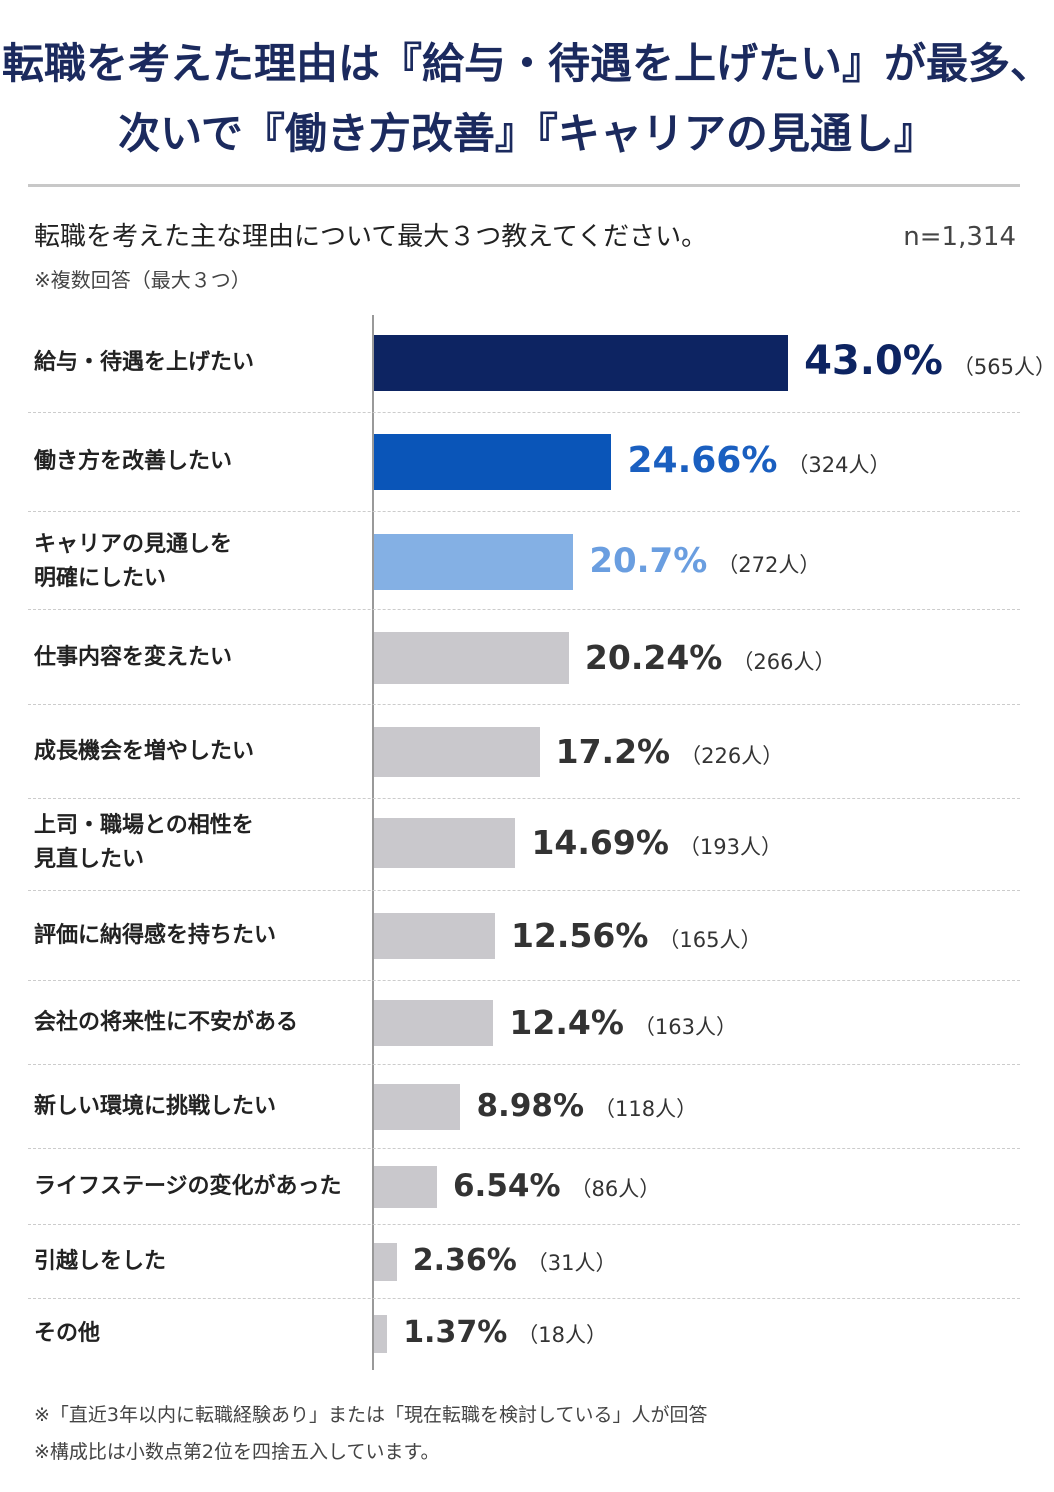  Describe the element at coordinates (155, 935) in the screenshot. I see `category-label: 評価に納得感を持ちたい` at that location.